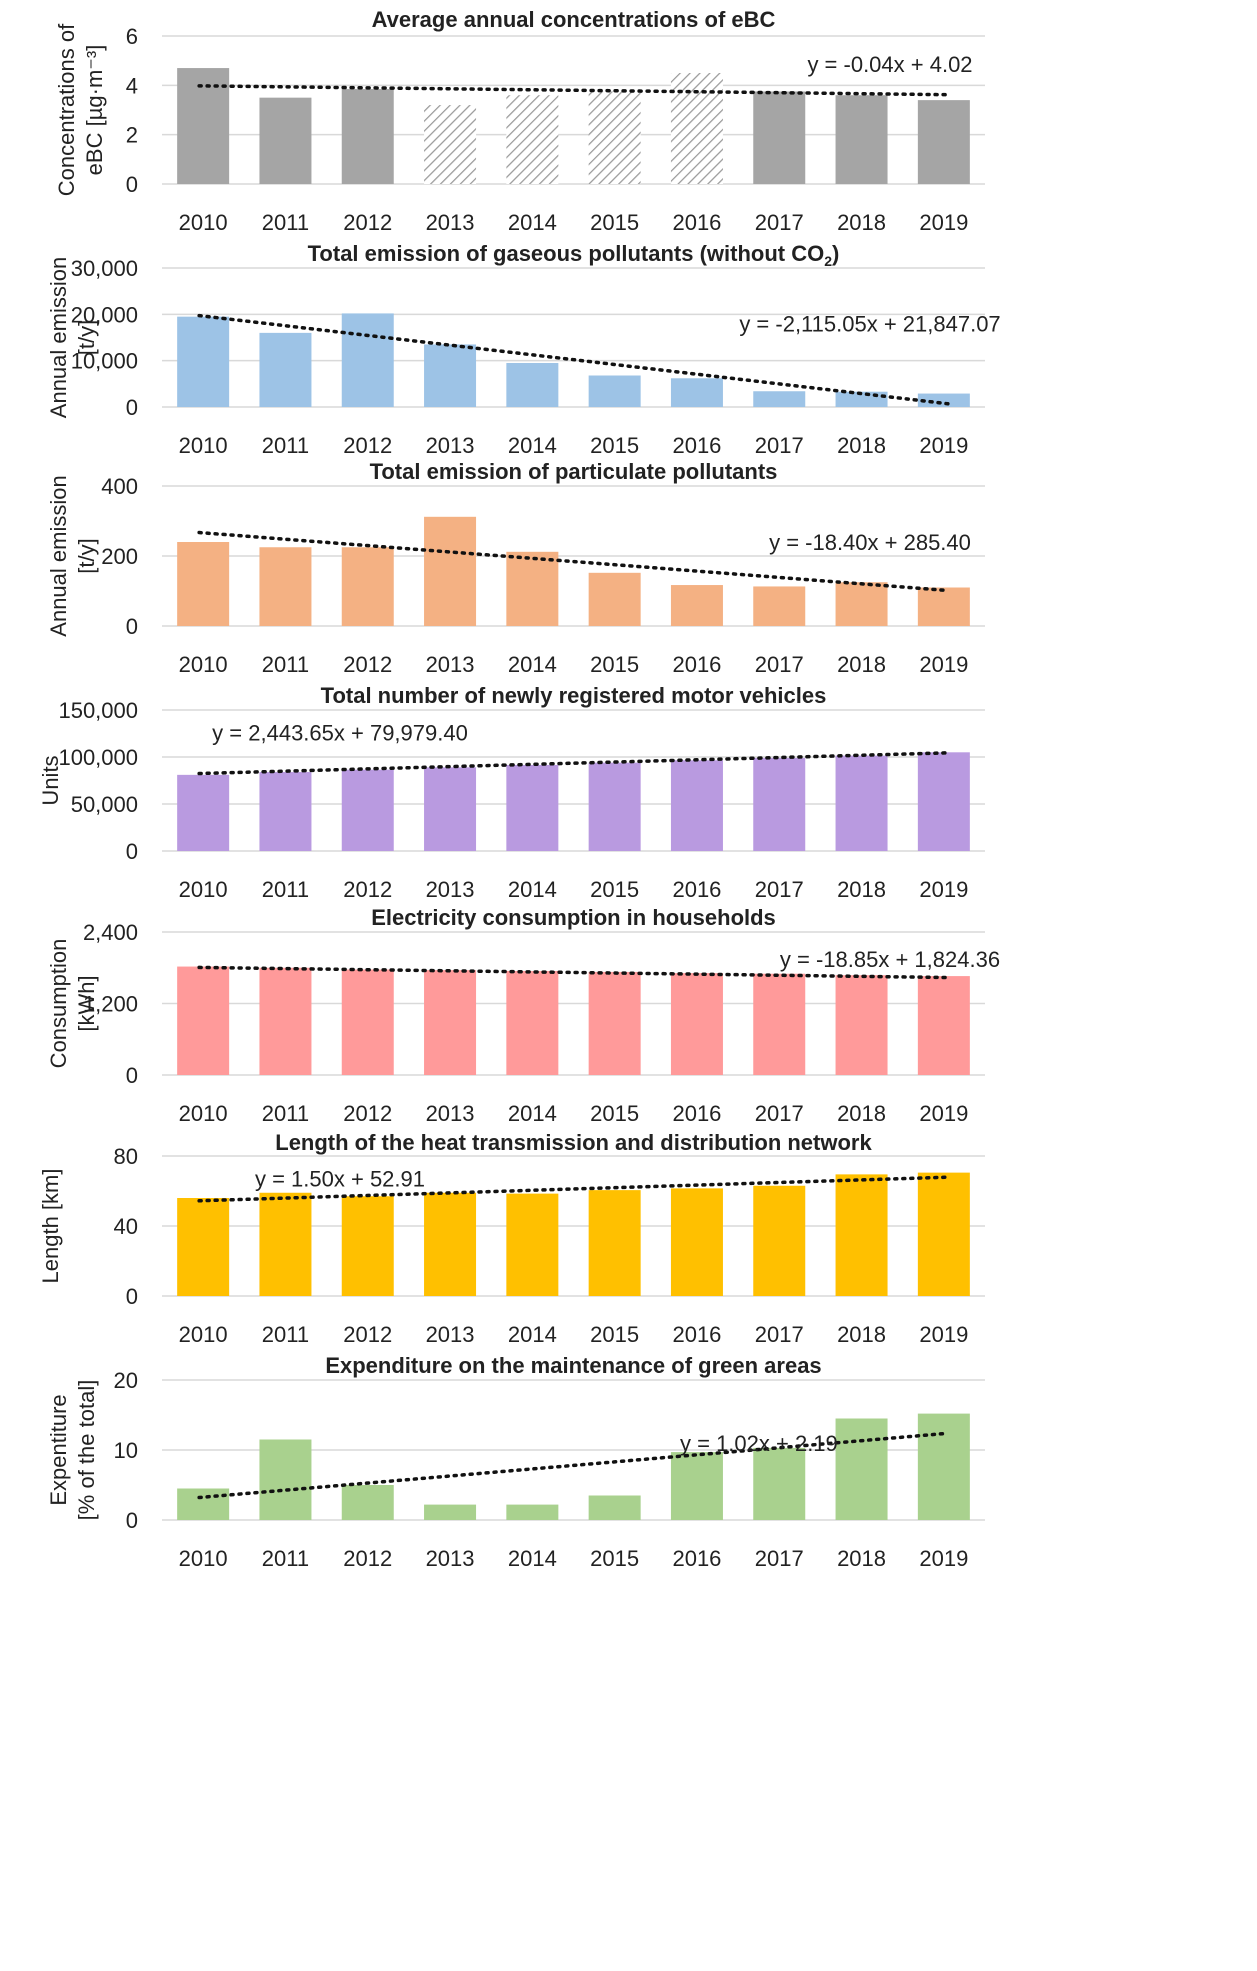  What do you see at coordinates (110, 932) in the screenshot?
I see `y-tick-label: 2,400` at bounding box center [110, 932].